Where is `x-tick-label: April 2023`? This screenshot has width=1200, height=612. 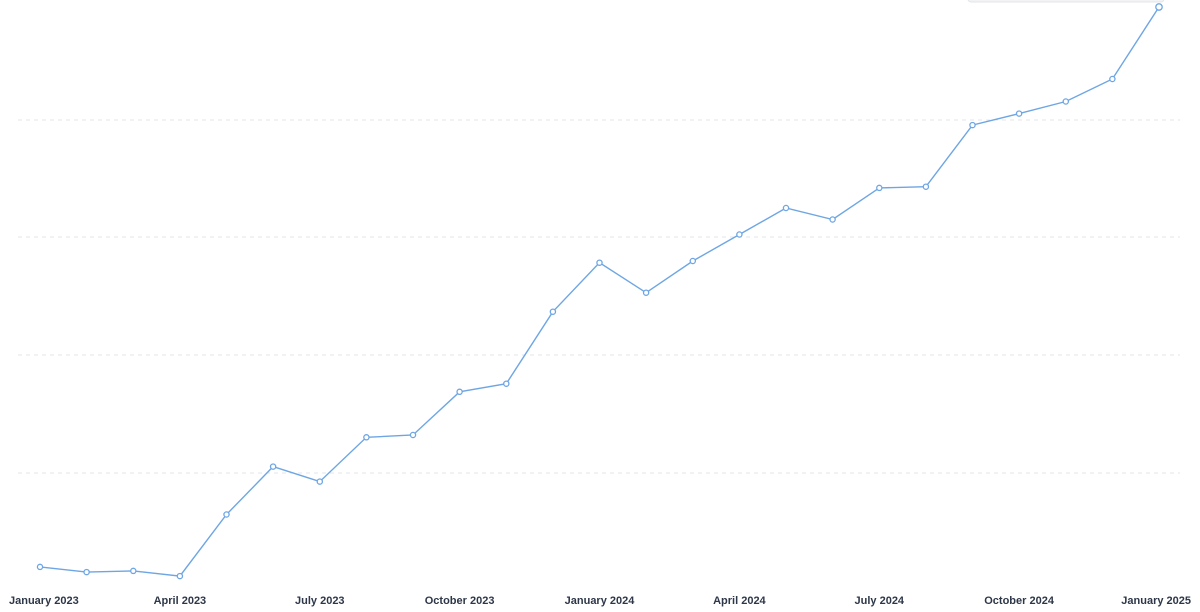
x-tick-label: April 2023 is located at coordinates (180, 601).